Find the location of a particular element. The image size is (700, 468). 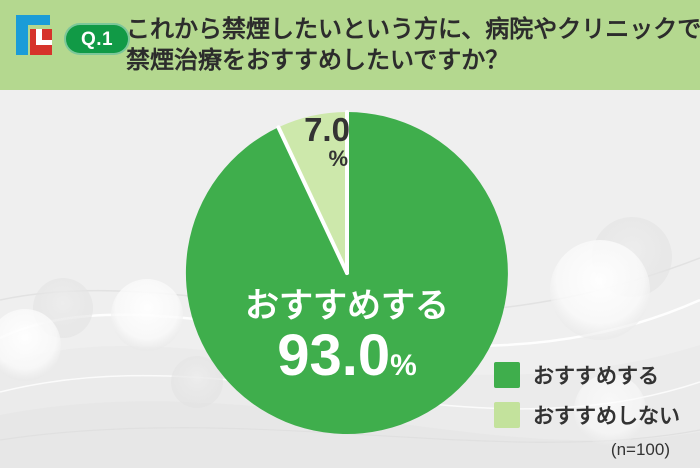

legend-item-recommend: おすすめする is located at coordinates (585, 375).